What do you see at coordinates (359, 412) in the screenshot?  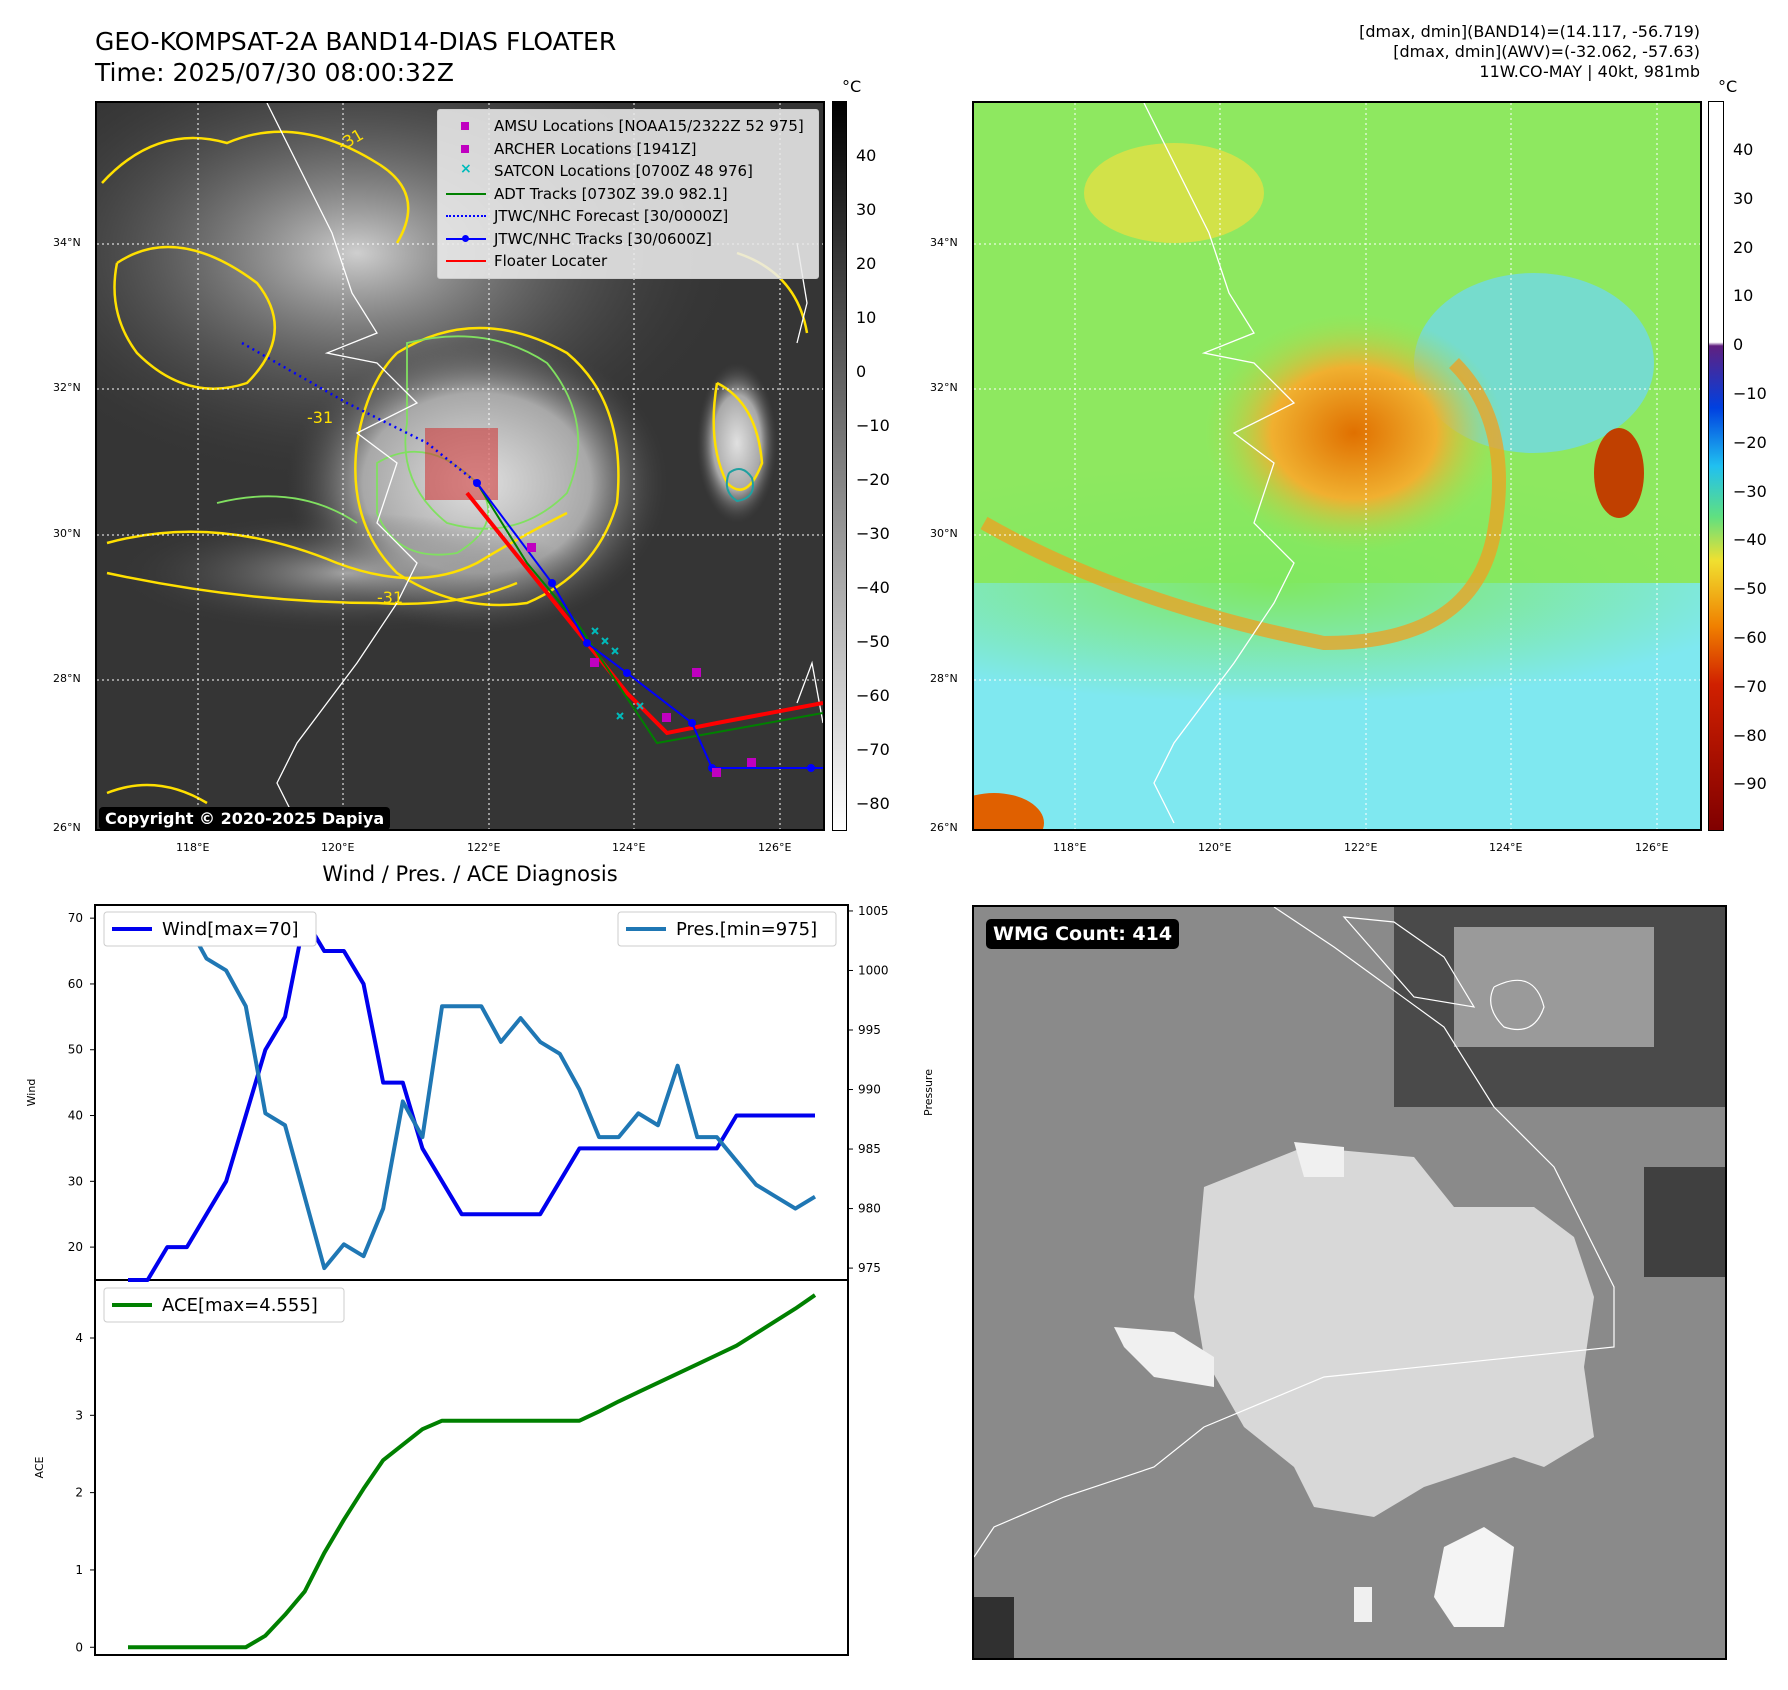 I see `jtwc-forecast-track` at bounding box center [359, 412].